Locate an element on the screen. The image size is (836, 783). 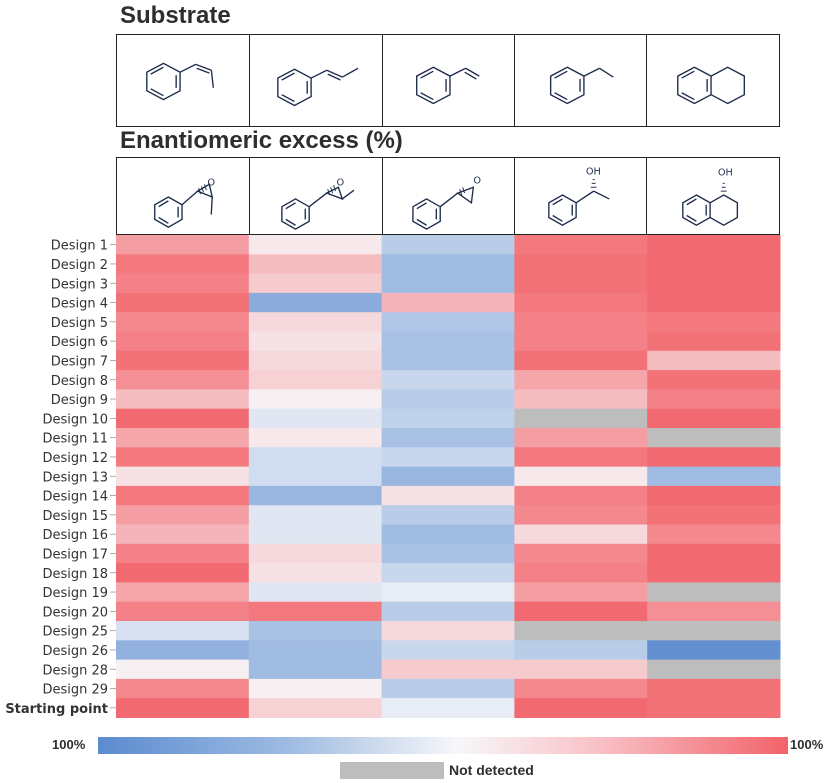
row-label: Design 28 is located at coordinates (75, 670).